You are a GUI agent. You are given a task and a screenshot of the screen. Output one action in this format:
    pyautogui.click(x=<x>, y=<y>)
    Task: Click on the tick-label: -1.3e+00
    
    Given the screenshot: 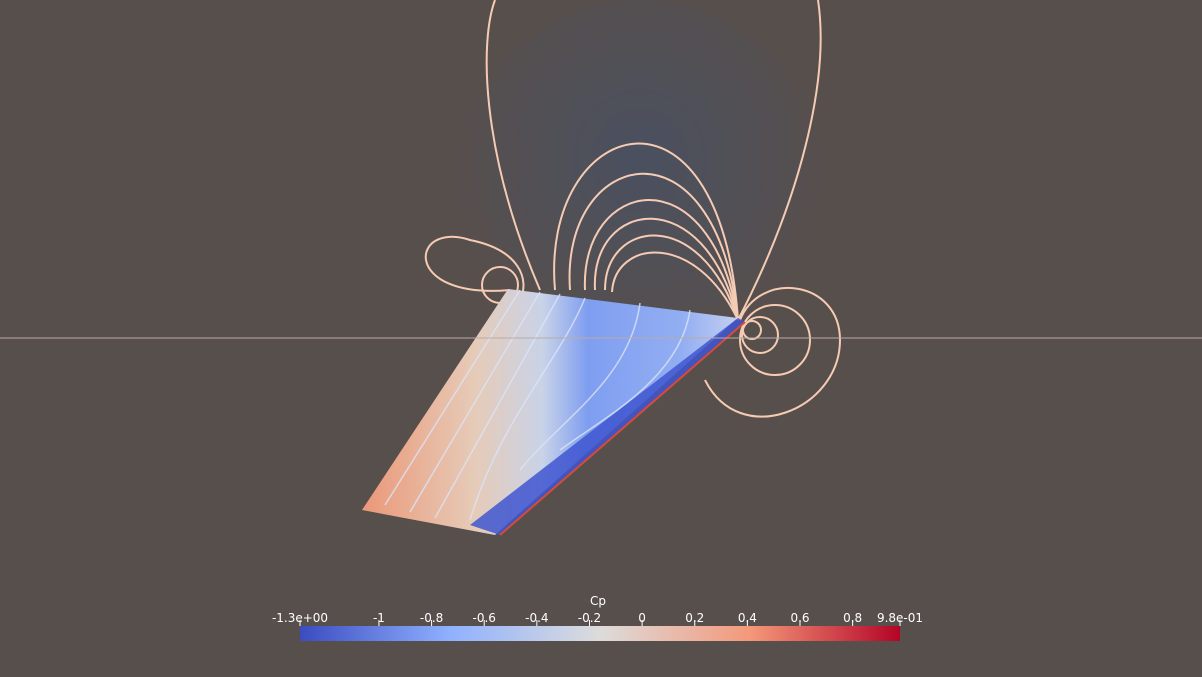 What is the action you would take?
    pyautogui.click(x=300, y=618)
    